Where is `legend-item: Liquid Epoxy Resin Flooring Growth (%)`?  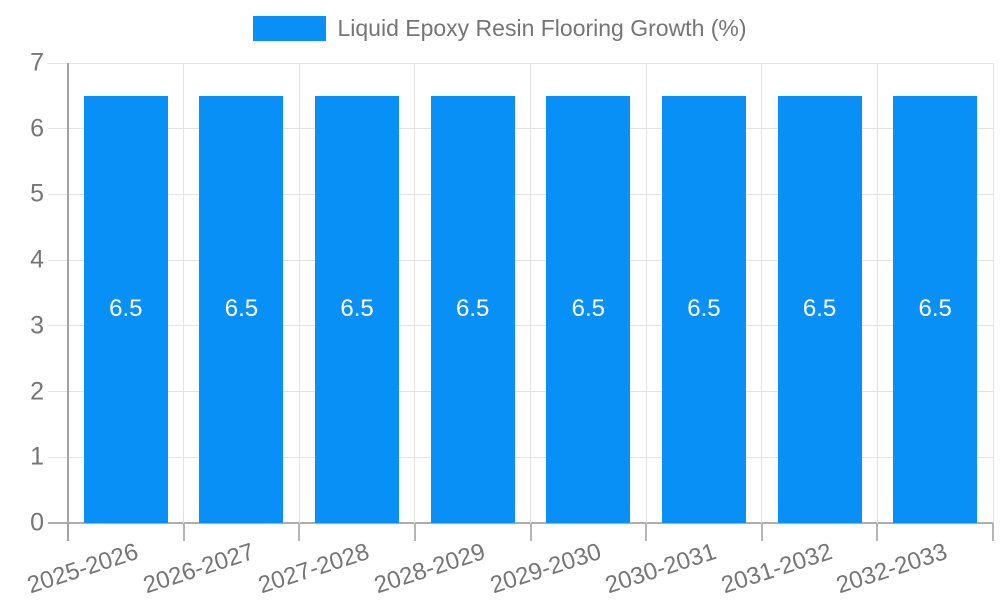 legend-item: Liquid Epoxy Resin Flooring Growth (%) is located at coordinates (500, 29).